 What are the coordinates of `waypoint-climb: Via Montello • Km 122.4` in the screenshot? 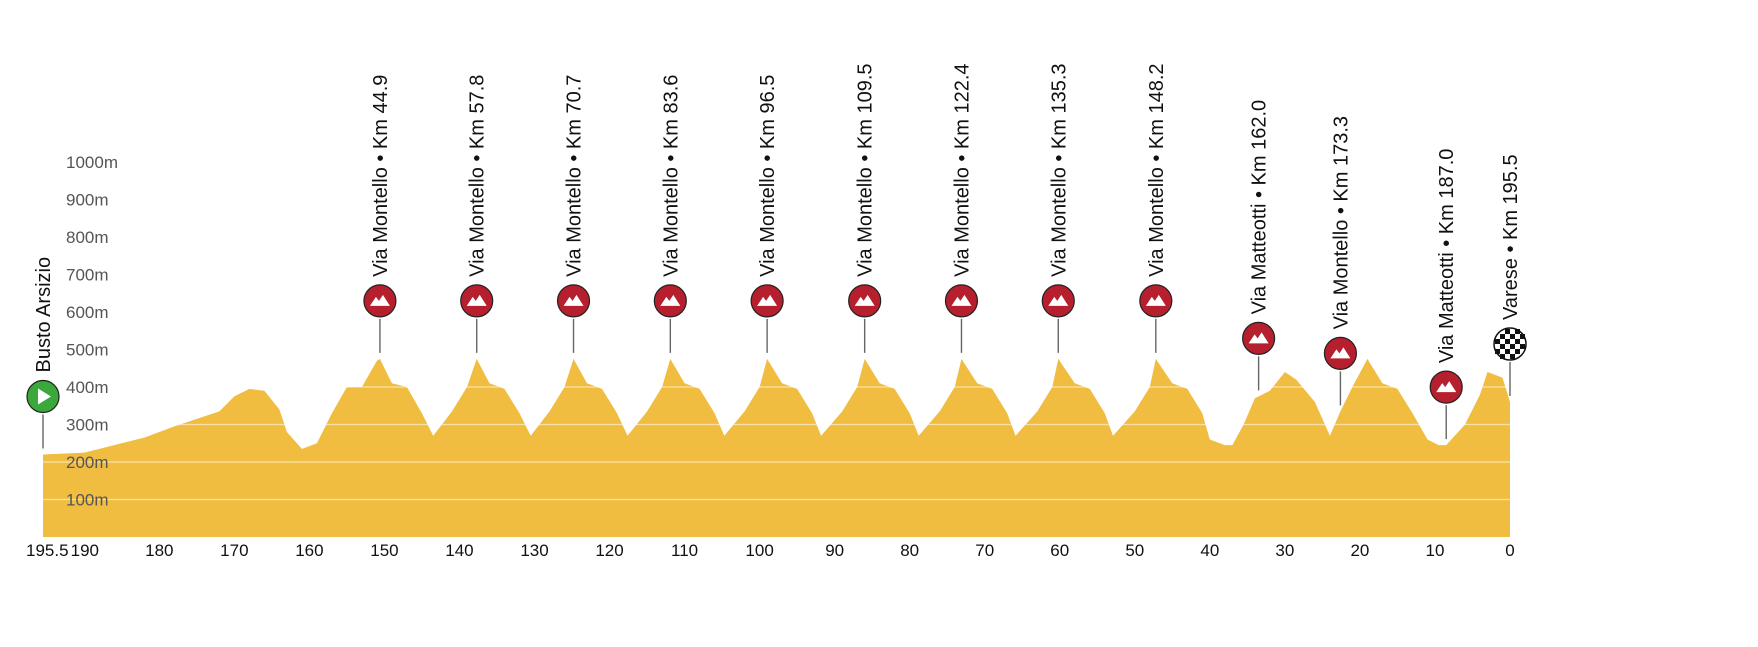 It's located at (961, 208).